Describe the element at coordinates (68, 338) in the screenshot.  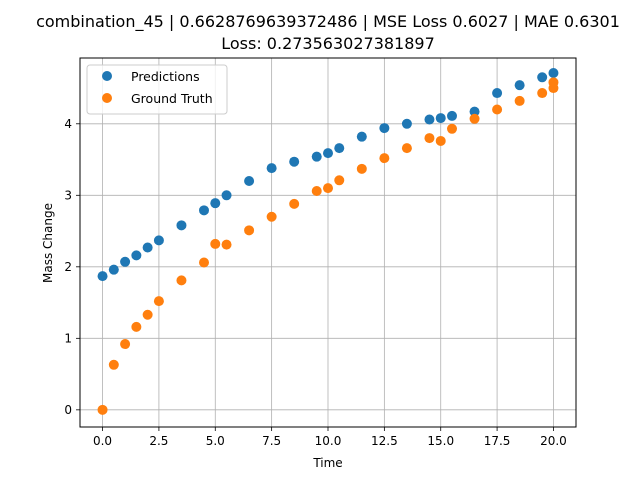
I see `y-tick-label: 1` at that location.